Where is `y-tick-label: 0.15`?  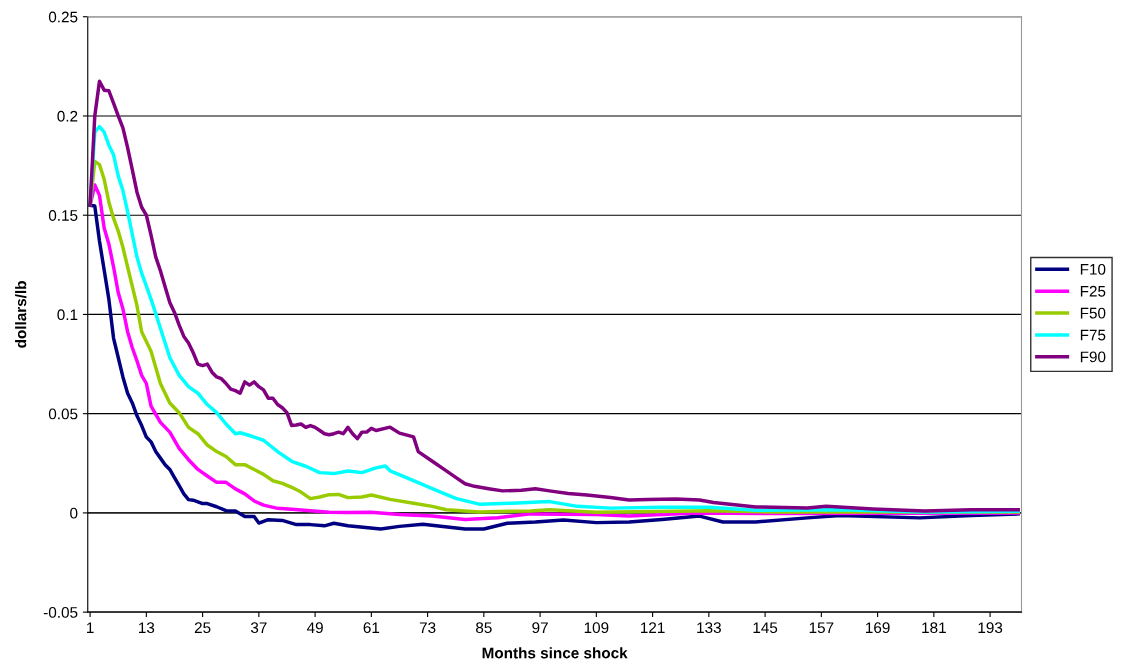
y-tick-label: 0.15 is located at coordinates (63, 215).